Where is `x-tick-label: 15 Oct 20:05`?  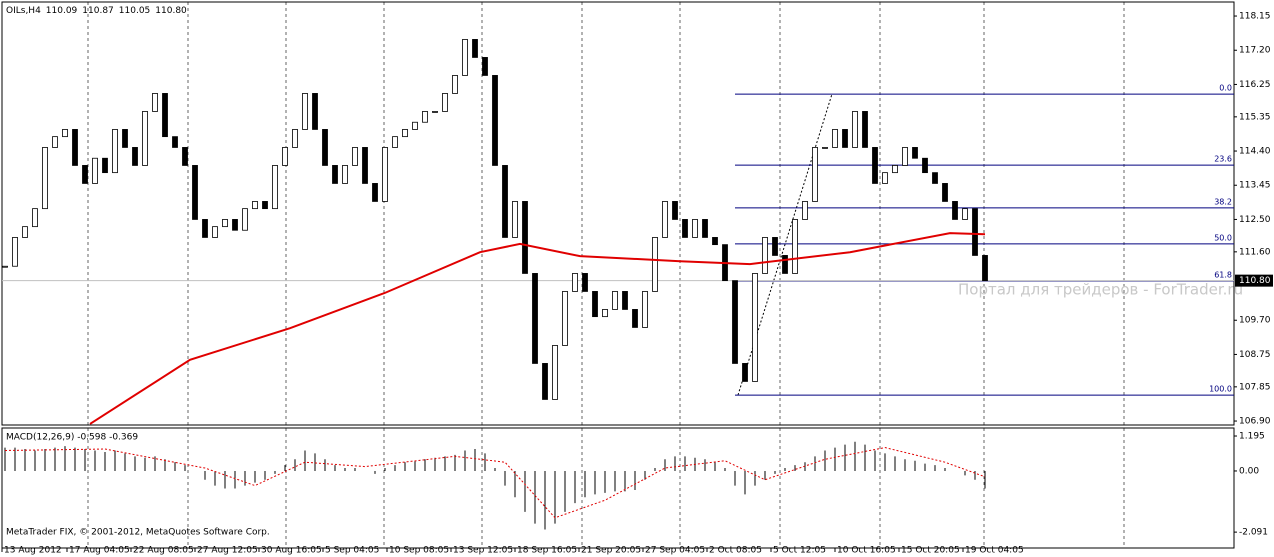 x-tick-label: 15 Oct 20:05 is located at coordinates (930, 551).